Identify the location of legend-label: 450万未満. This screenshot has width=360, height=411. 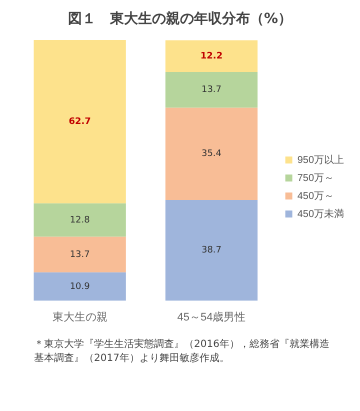
(320, 214).